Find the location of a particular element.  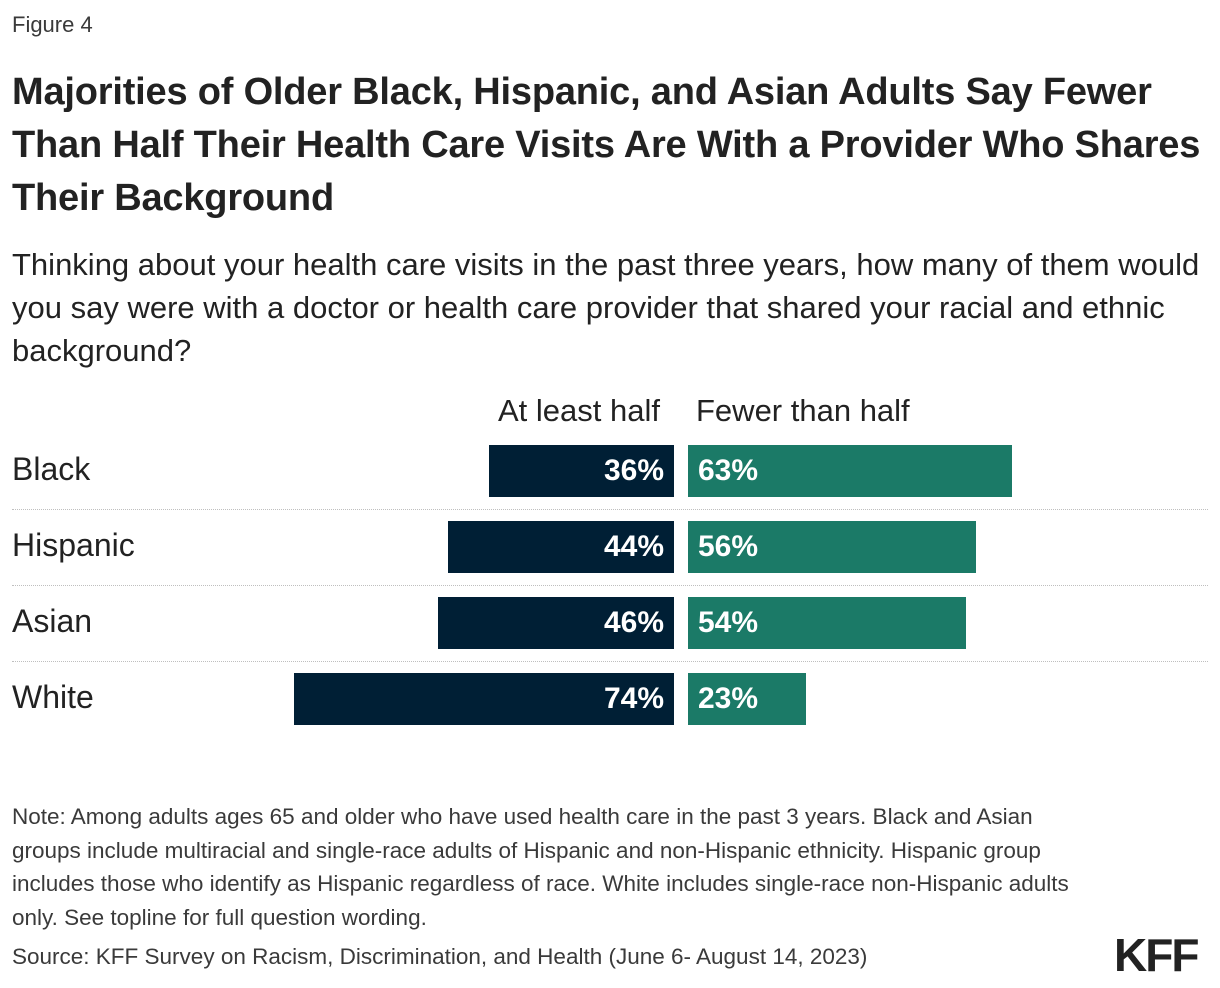

value-label-fewer-than-half-hispanic: 56% is located at coordinates (728, 546).